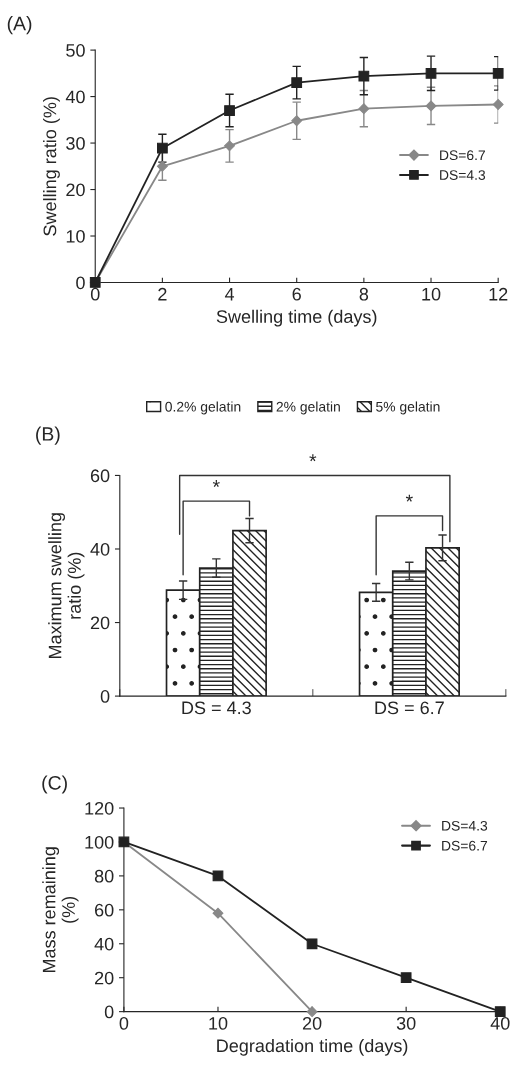 This screenshot has width=512, height=1066. What do you see at coordinates (500, 1023) in the screenshot?
I see `x-tick-label: 40` at bounding box center [500, 1023].